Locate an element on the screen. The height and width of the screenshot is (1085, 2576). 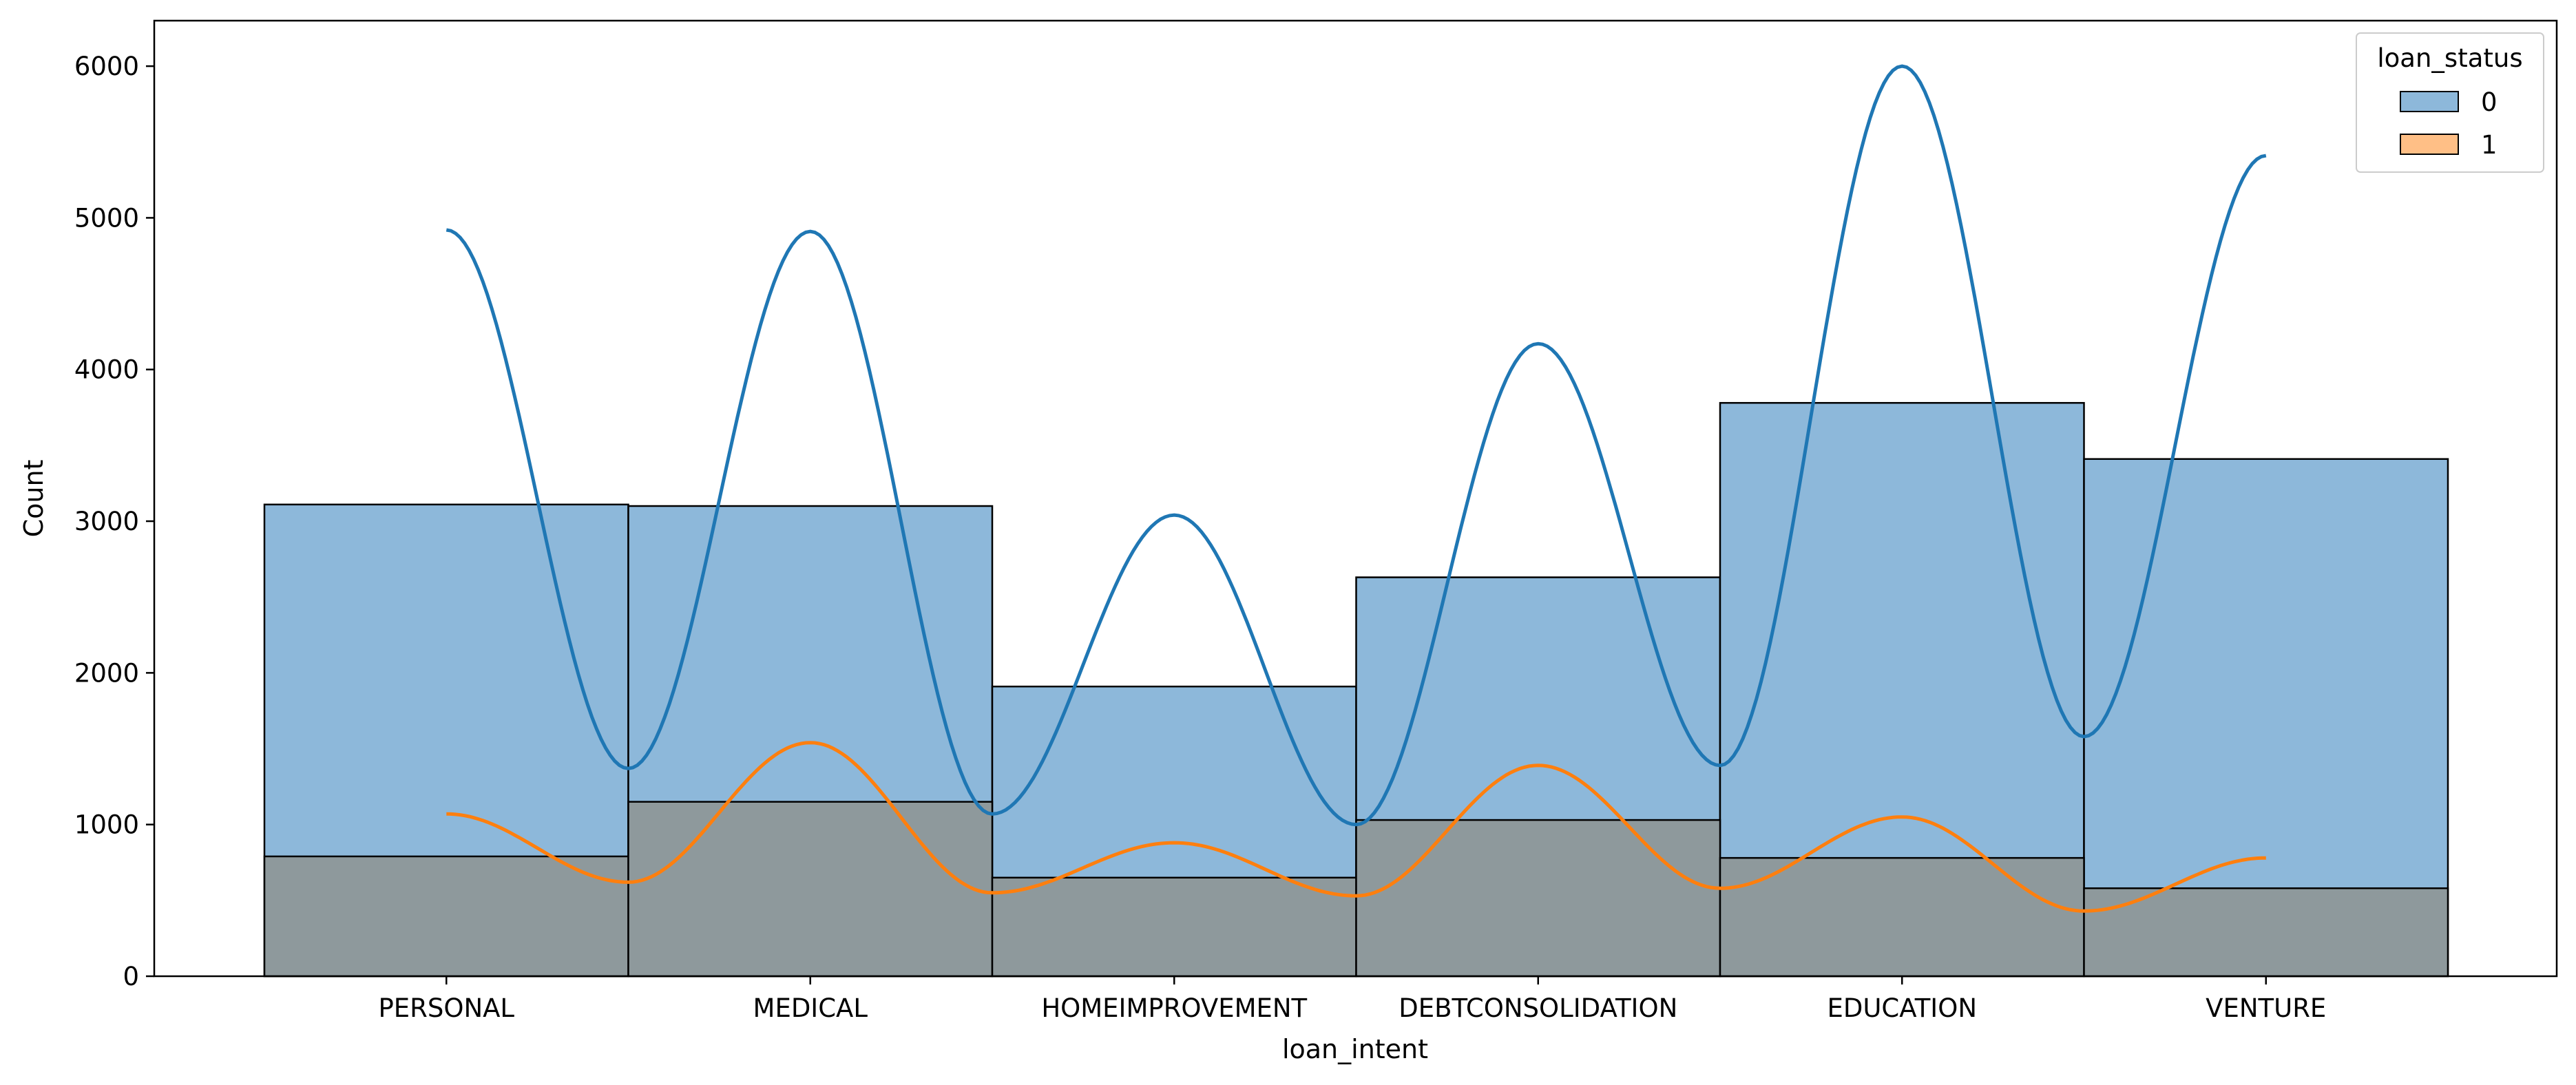
x-tick-label-medical: MEDICAL is located at coordinates (810, 1008).